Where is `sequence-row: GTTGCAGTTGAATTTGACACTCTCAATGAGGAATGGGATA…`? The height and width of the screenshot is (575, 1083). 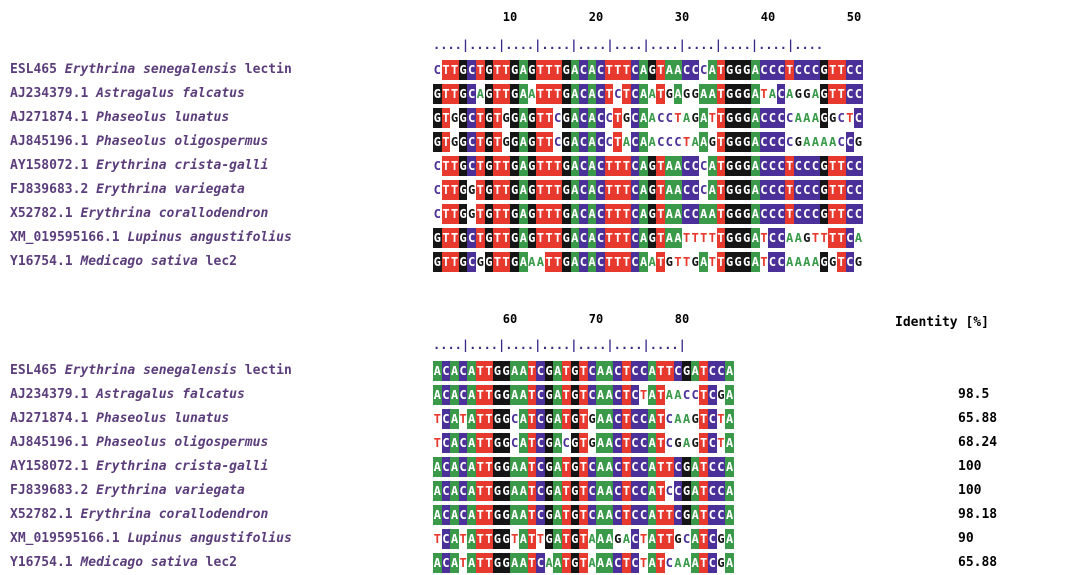
sequence-row: GTTGCAGTTGAATTTGACACTCTCAATGAGGAATGGGATA… is located at coordinates (648, 94).